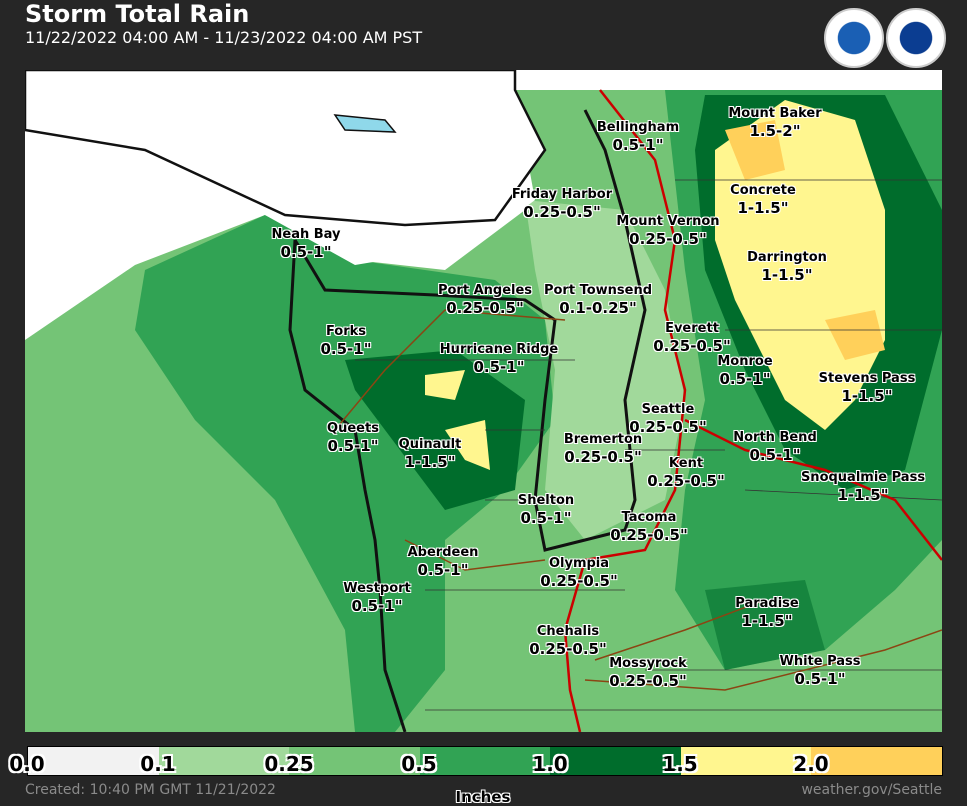 The height and width of the screenshot is (806, 967). Describe the element at coordinates (767, 603) in the screenshot. I see `location-name: Paradise` at that location.